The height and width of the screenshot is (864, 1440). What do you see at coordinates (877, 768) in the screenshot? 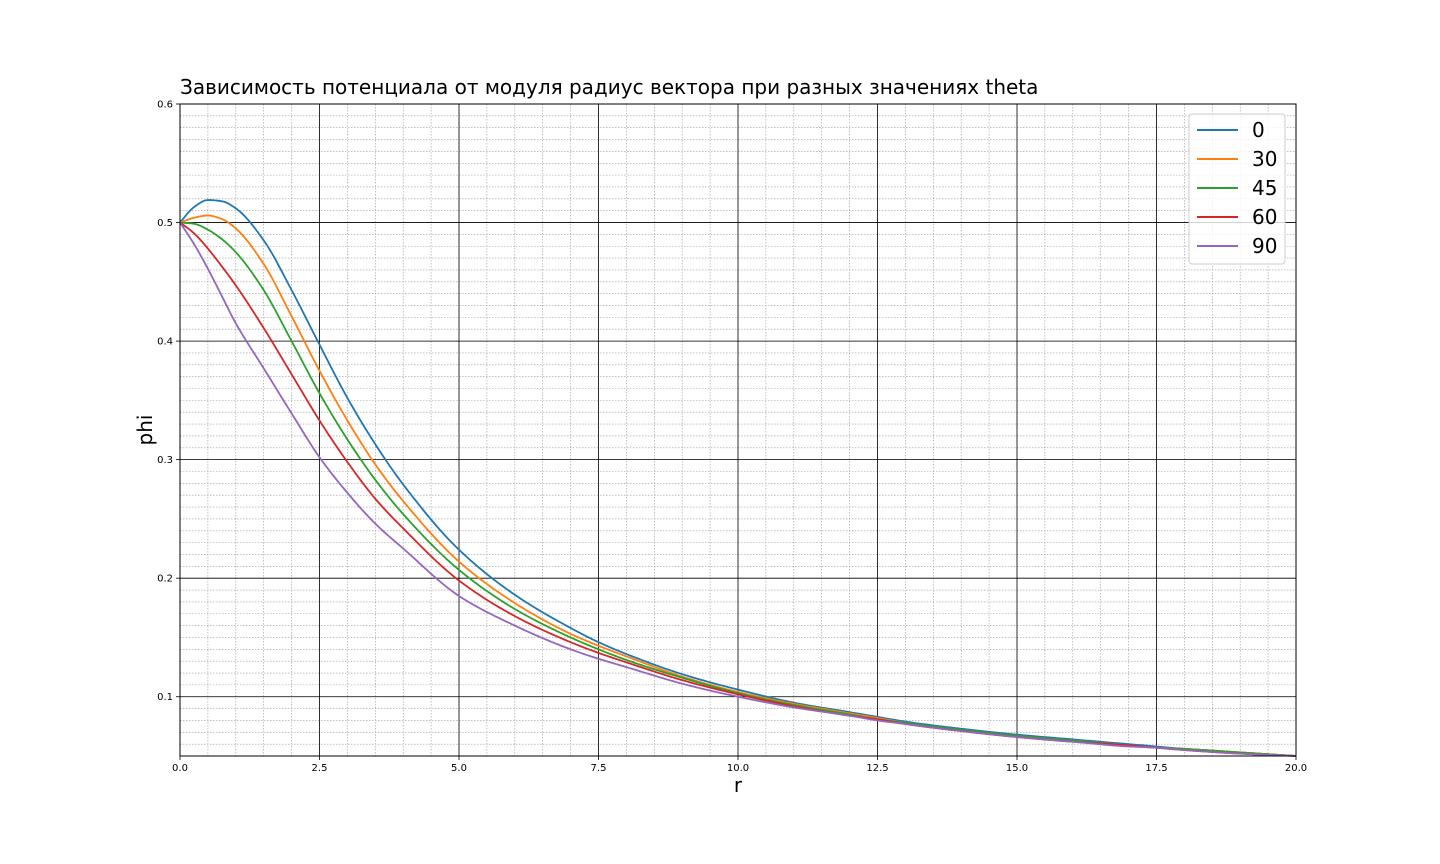
I see `x-tick-label: 12.5` at bounding box center [877, 768].